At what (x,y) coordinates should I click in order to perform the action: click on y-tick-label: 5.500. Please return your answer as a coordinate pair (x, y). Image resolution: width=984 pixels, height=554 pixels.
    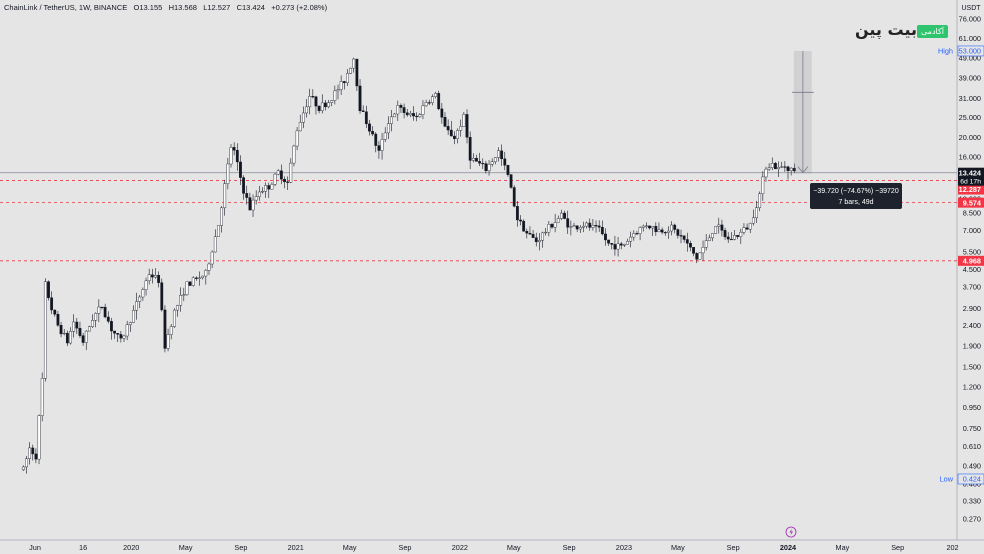
    Looking at the image, I should click on (972, 251).